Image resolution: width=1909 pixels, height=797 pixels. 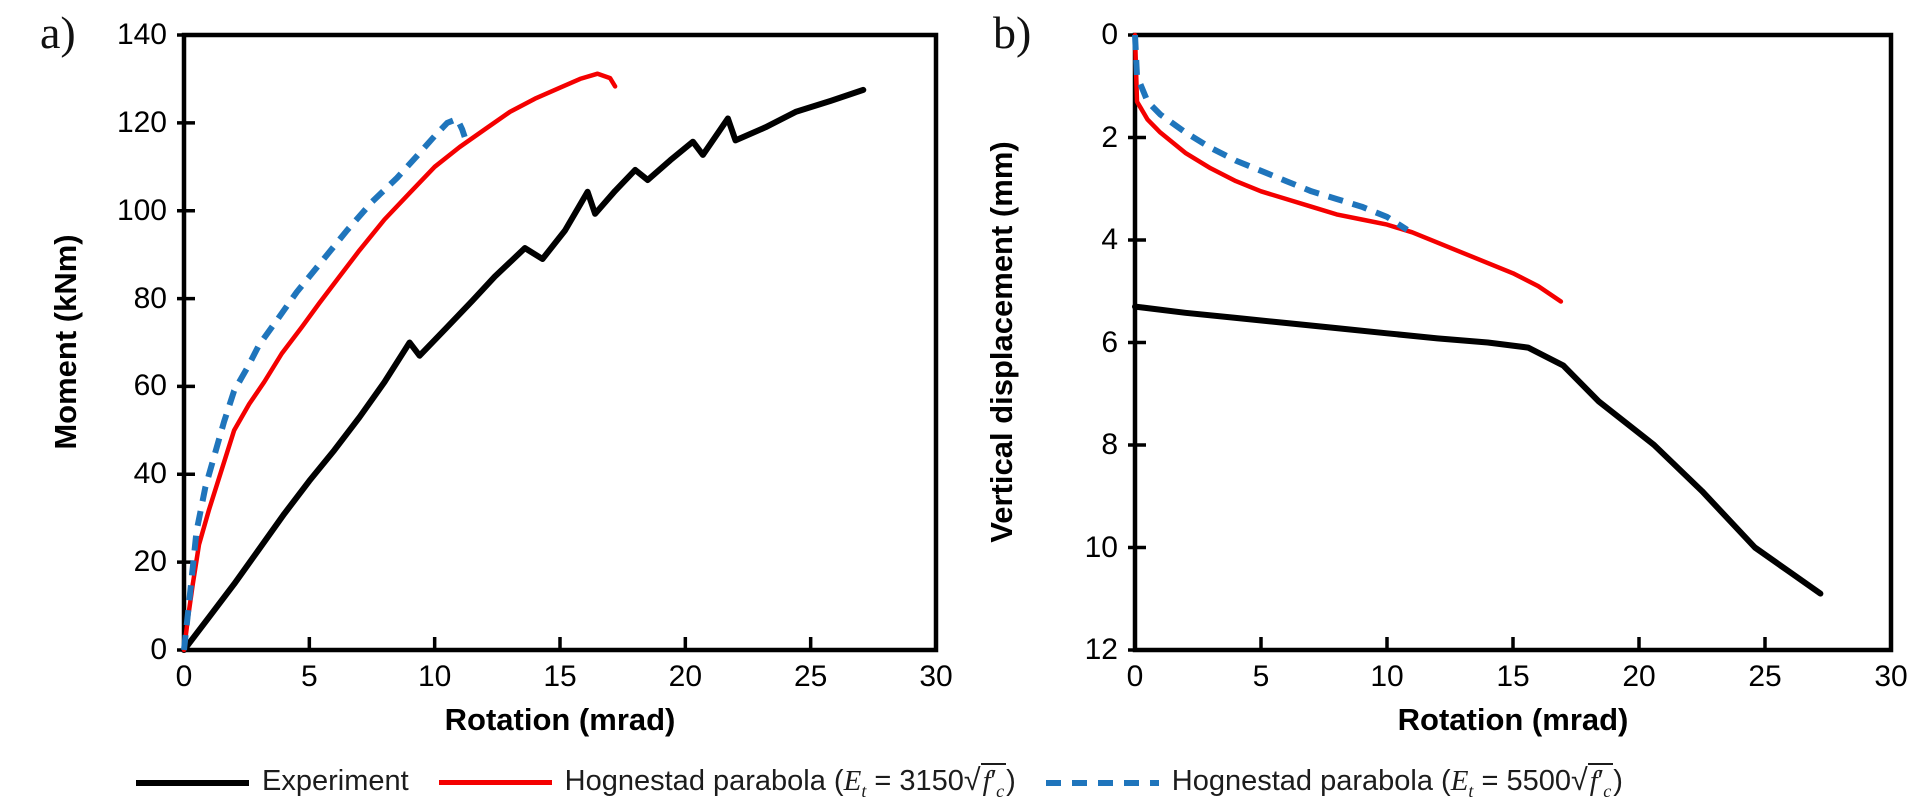 I want to click on x-tick-label-a: 5, so click(x=309, y=676).